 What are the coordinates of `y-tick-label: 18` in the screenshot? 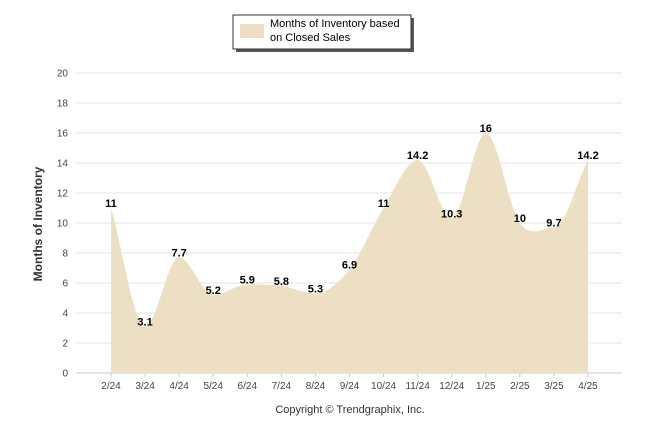 It's located at (63, 104).